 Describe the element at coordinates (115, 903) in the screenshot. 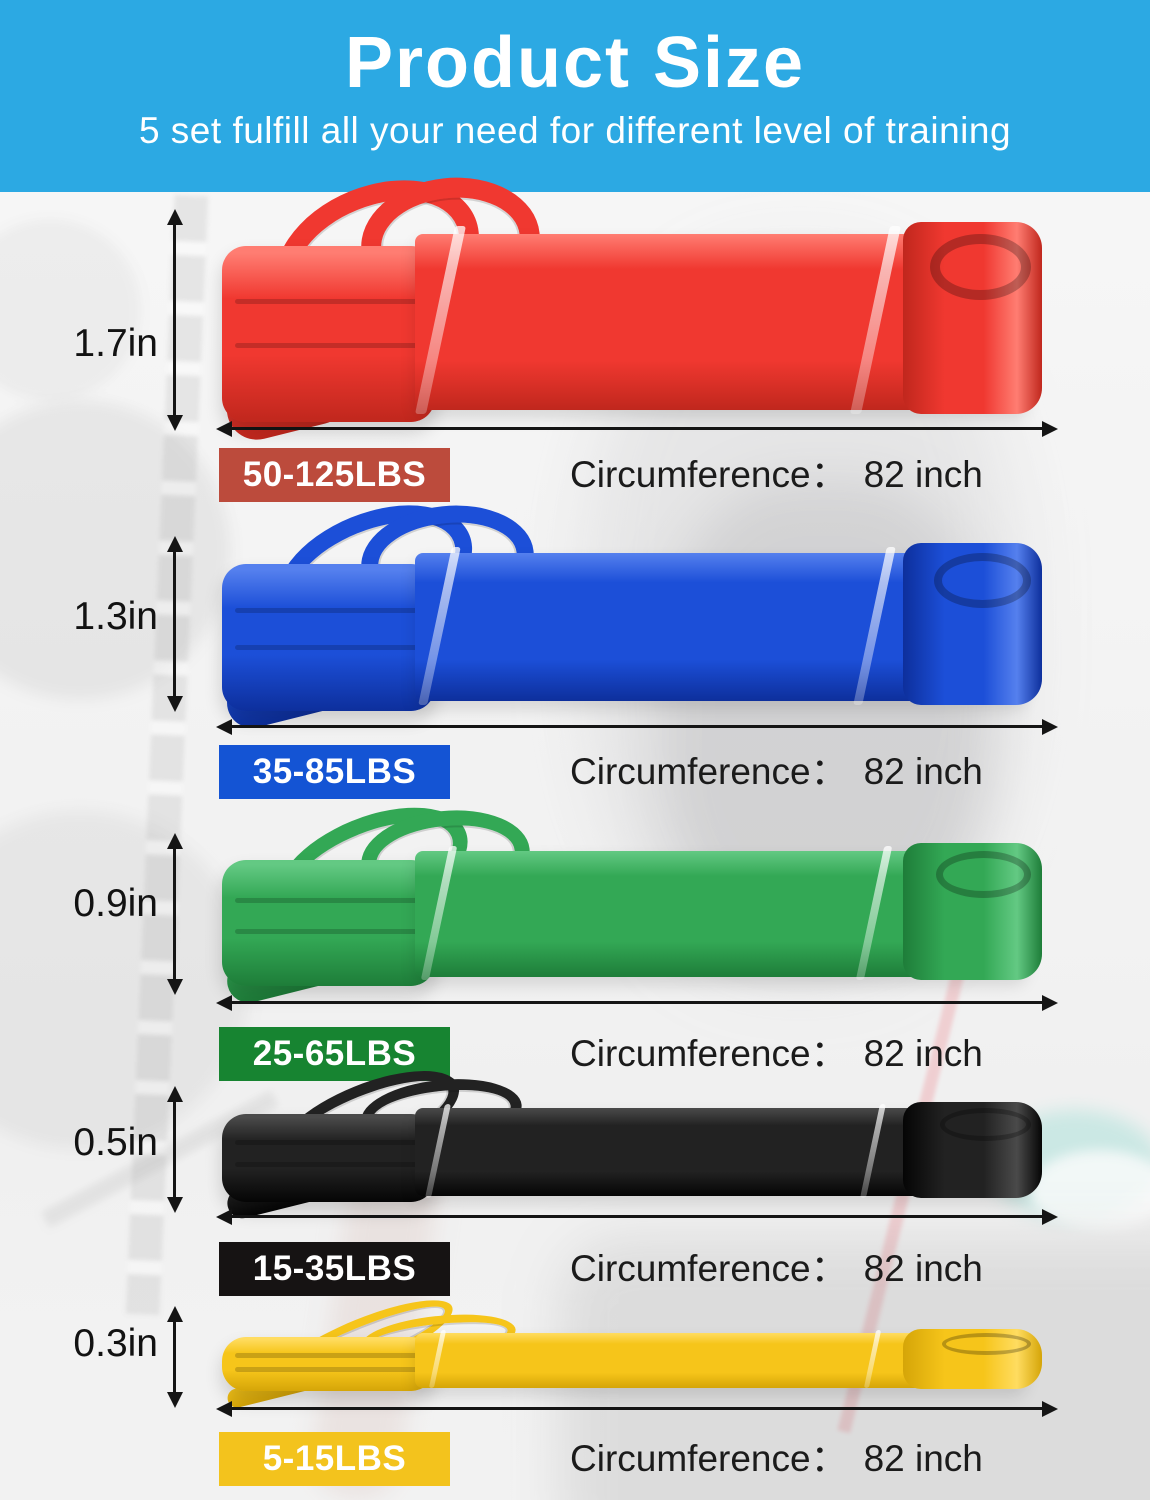

I see `height-label: 0.9in` at that location.